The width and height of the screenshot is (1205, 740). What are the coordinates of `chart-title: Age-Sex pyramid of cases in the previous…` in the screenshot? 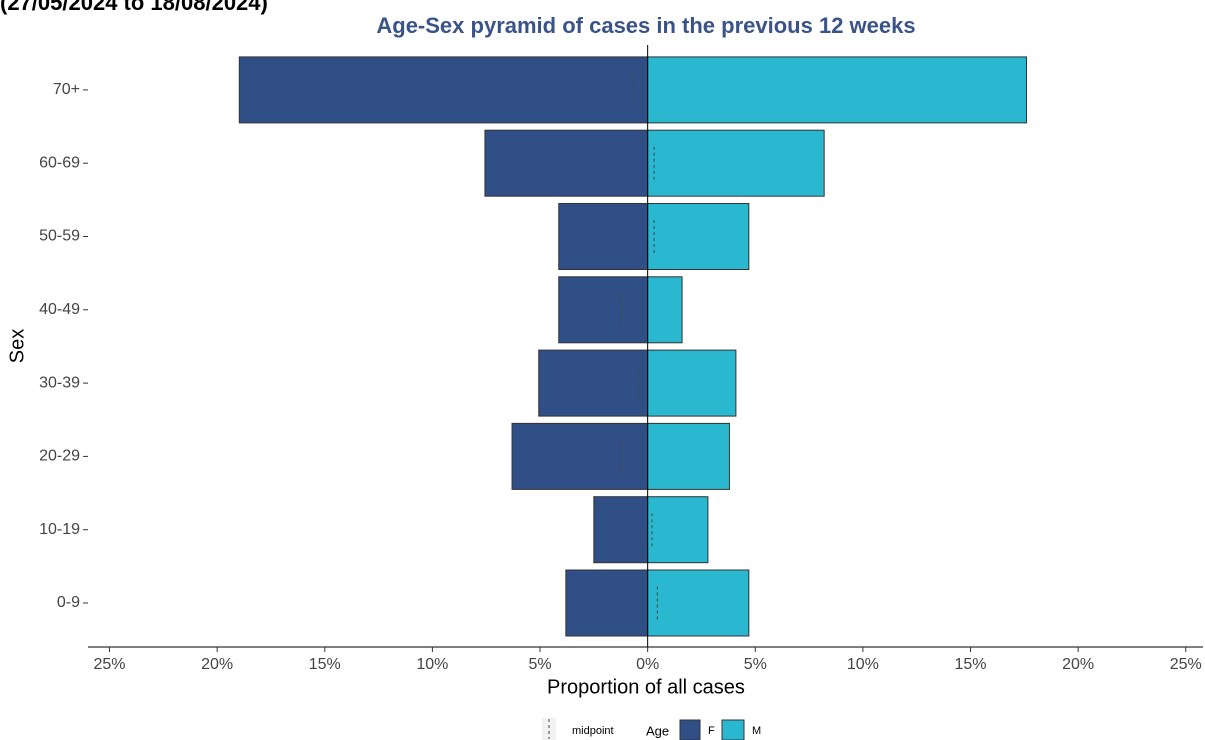 It's located at (645, 25).